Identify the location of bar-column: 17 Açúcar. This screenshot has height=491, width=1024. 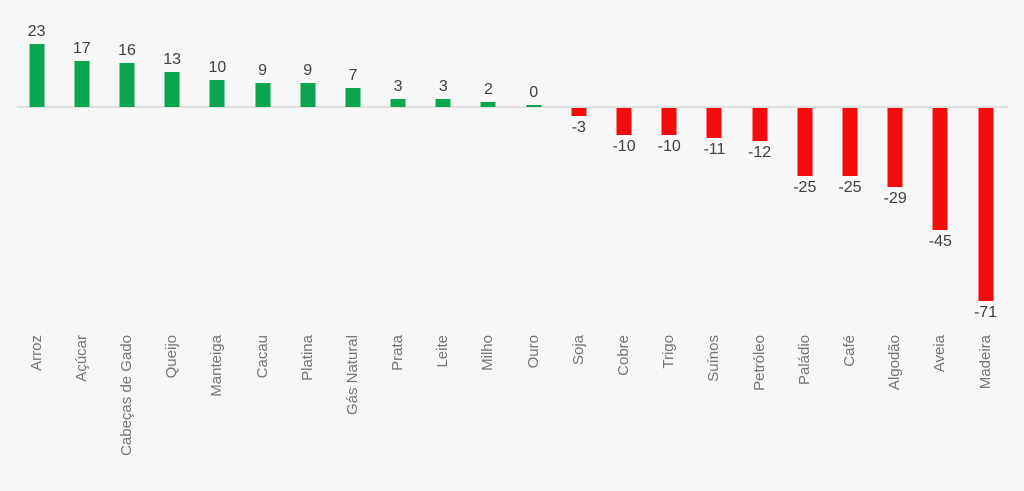
(81, 245).